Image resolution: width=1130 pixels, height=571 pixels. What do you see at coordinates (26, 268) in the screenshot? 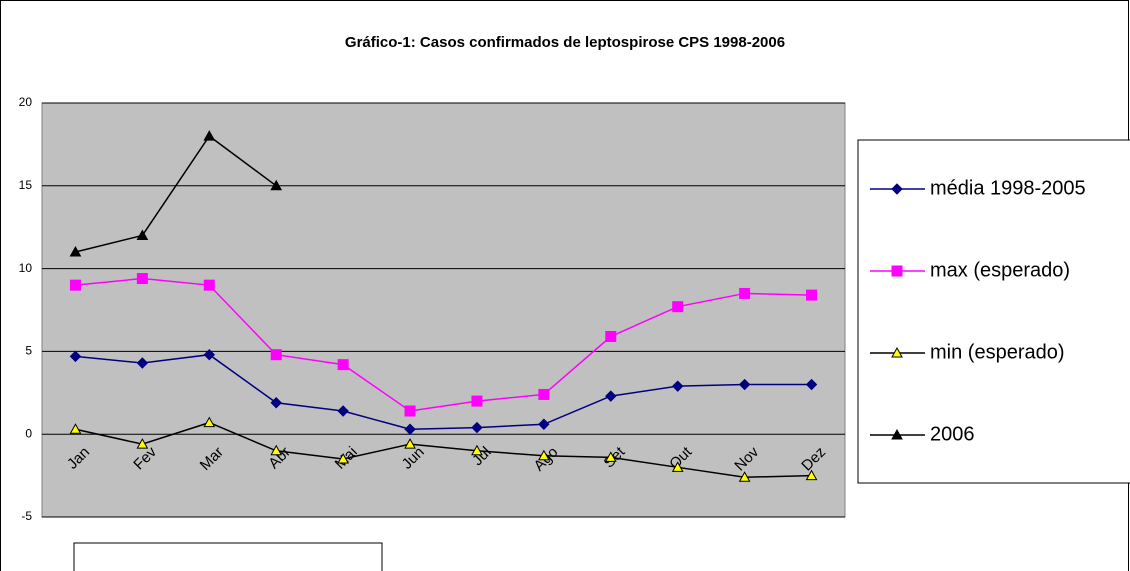
I see `y-tick-label: 10` at bounding box center [26, 268].